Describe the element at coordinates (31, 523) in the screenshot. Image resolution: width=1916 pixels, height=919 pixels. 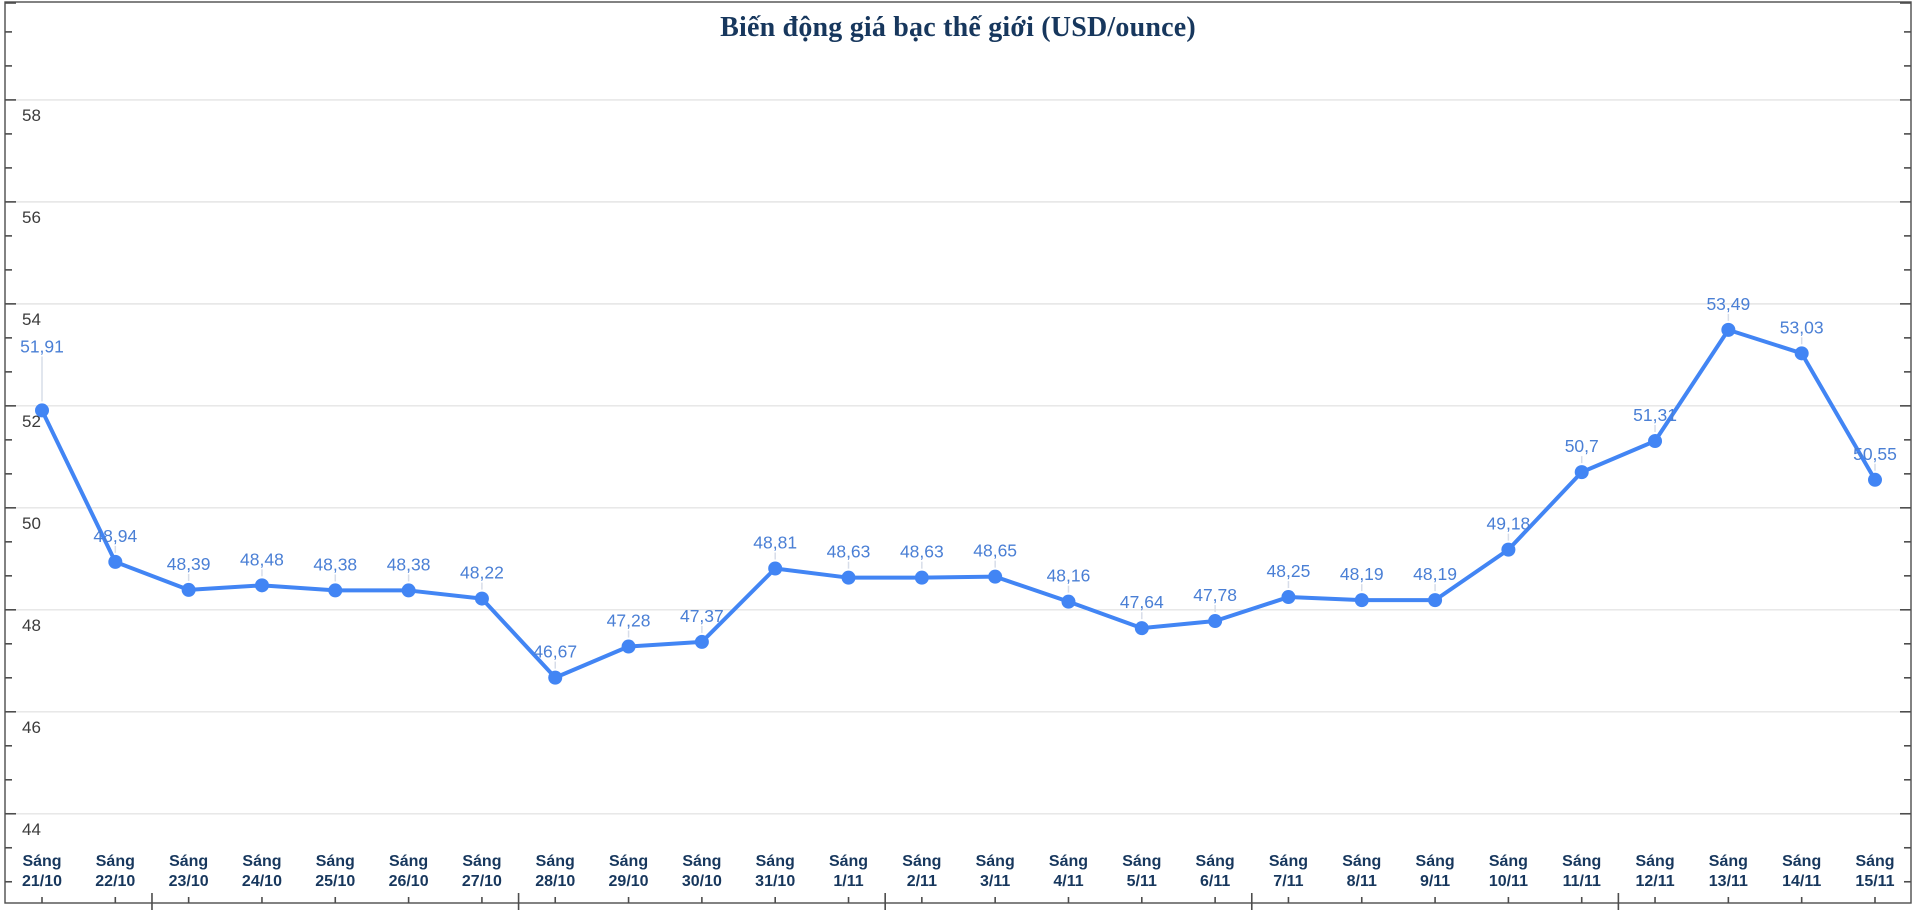
I see `y-axis-label: 50` at that location.